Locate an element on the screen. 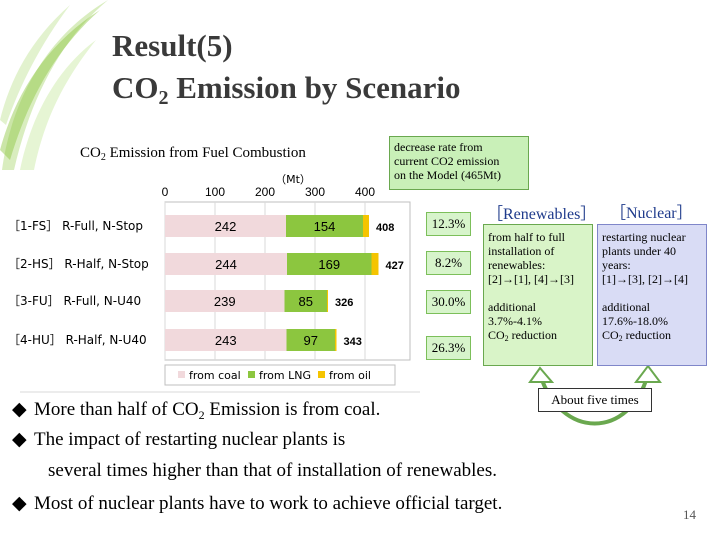  nuclear-additional: additional is located at coordinates (626, 307).